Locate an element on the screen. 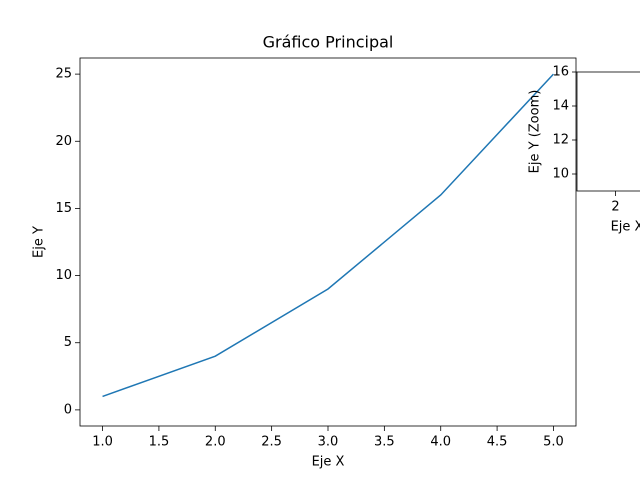 The height and width of the screenshot is (480, 640). x-tick-label: 5.0 is located at coordinates (553, 442).